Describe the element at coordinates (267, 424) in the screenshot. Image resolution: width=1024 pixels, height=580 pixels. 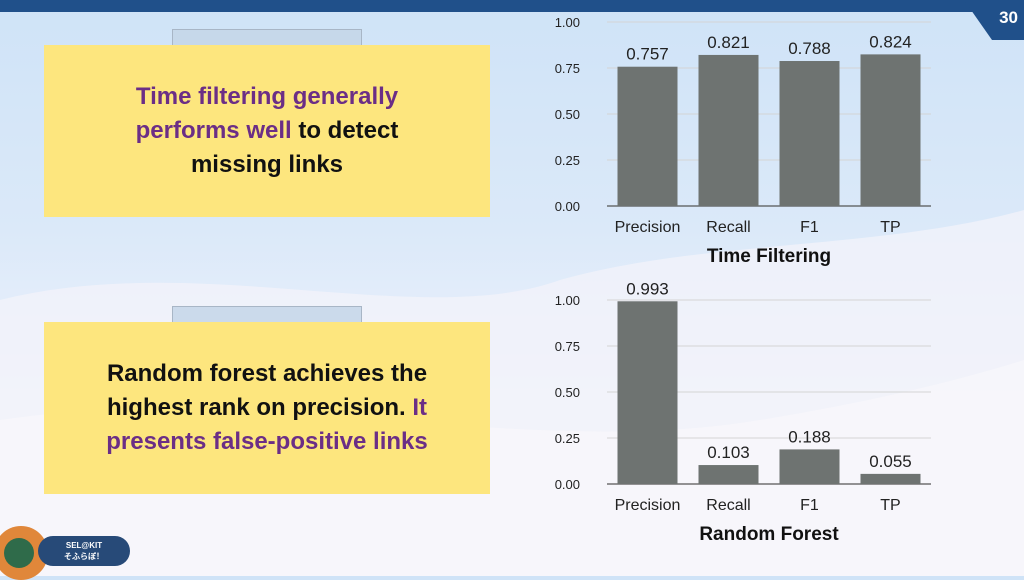
I see `note-highlight-text: It presents false-positive links` at that location.